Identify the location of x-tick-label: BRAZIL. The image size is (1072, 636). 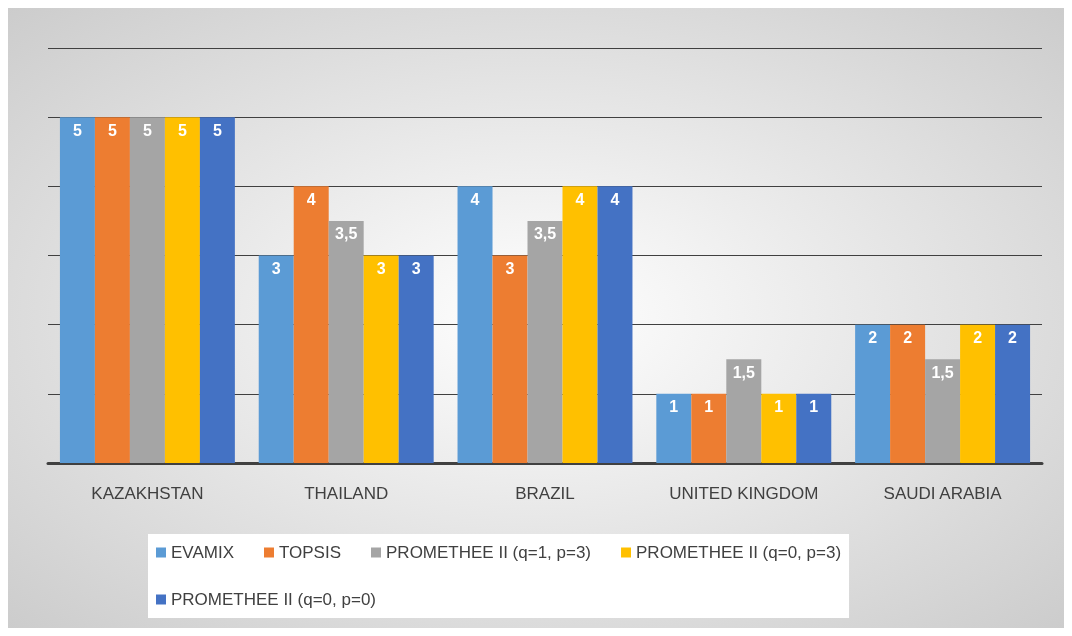
(545, 493).